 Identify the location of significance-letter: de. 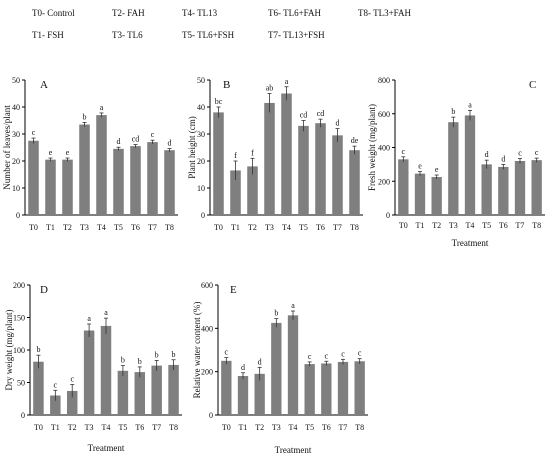
(355, 140).